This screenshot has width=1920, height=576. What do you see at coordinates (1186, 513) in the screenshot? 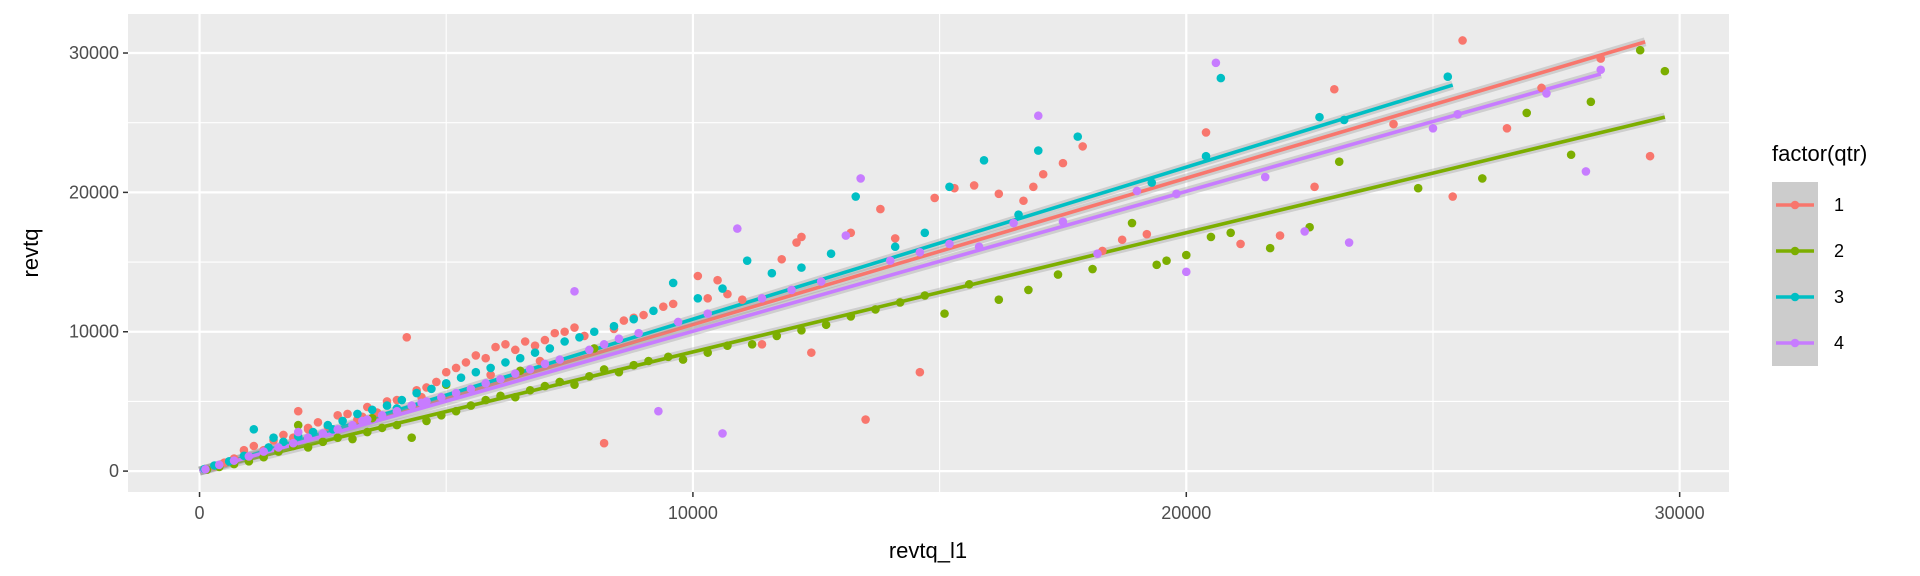
I see `x-tick-label: 20000` at bounding box center [1186, 513].